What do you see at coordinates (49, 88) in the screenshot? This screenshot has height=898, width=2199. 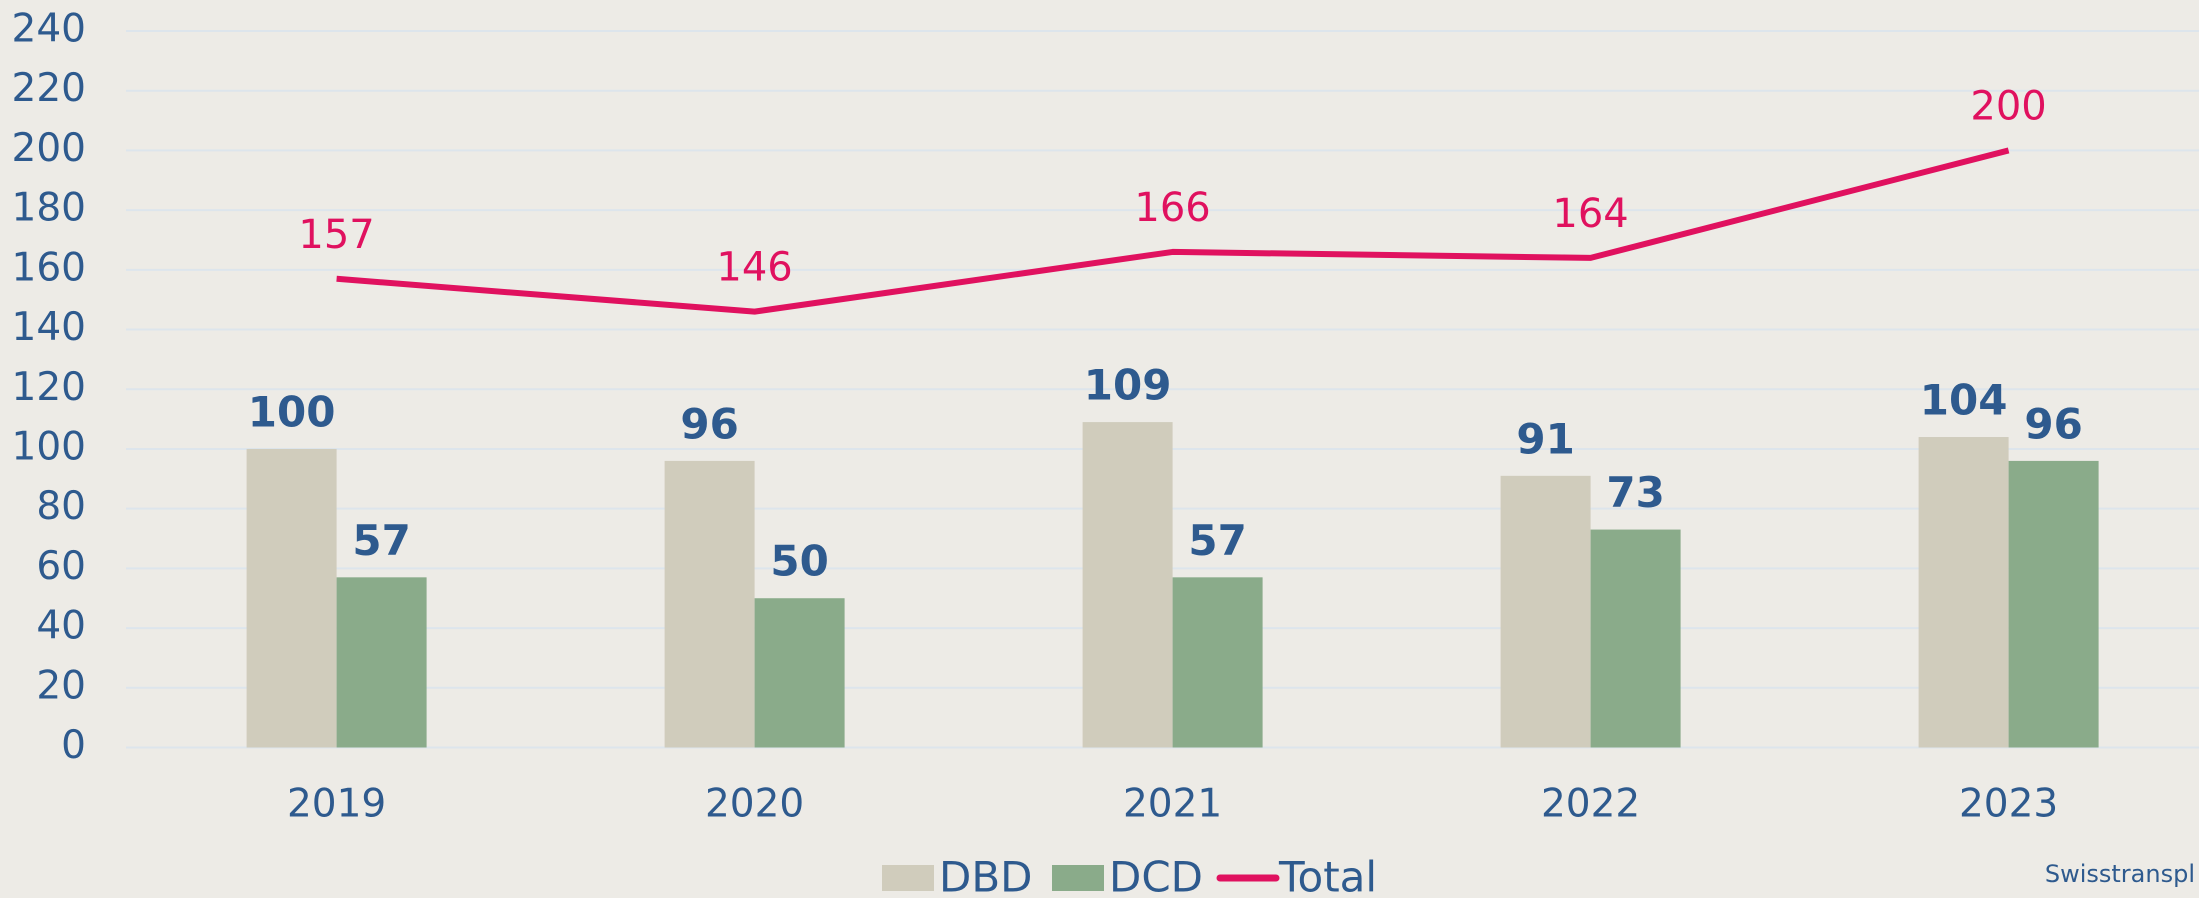 I see `y-tick-label: 220` at bounding box center [49, 88].